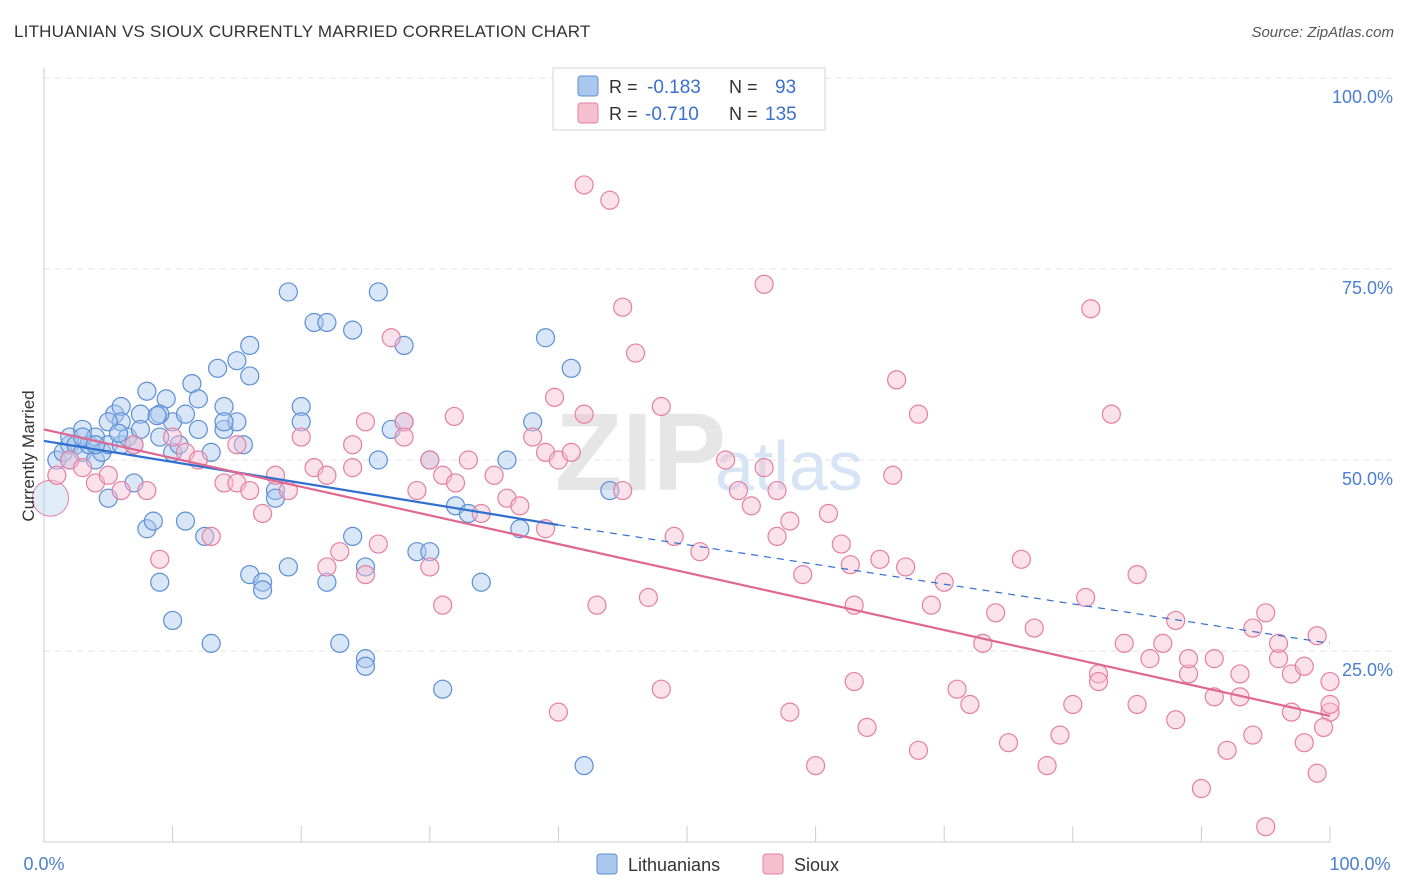  Describe the element at coordinates (43, 864) in the screenshot. I see `x-tick-label-min: 0.0%` at that location.